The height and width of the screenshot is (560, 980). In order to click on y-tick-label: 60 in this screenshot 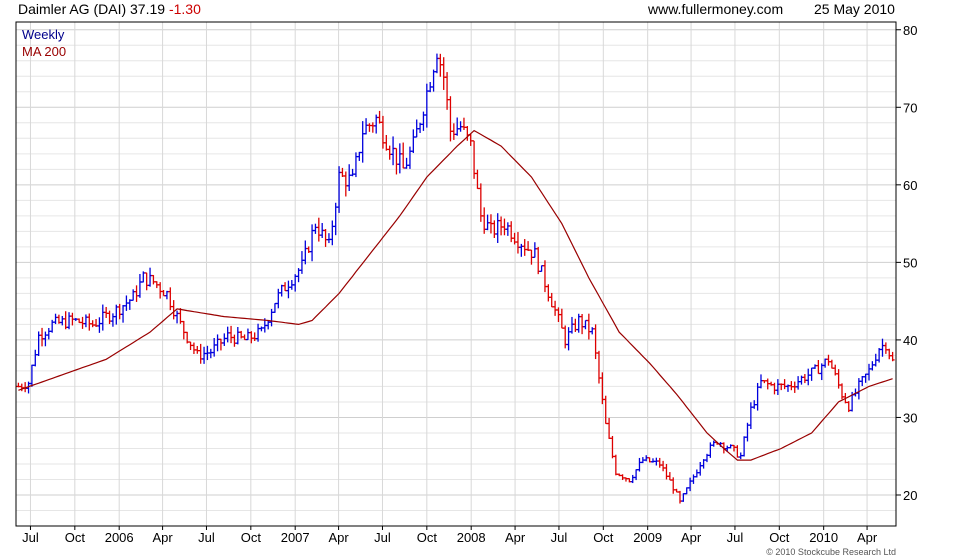, I will do `click(910, 185)`.